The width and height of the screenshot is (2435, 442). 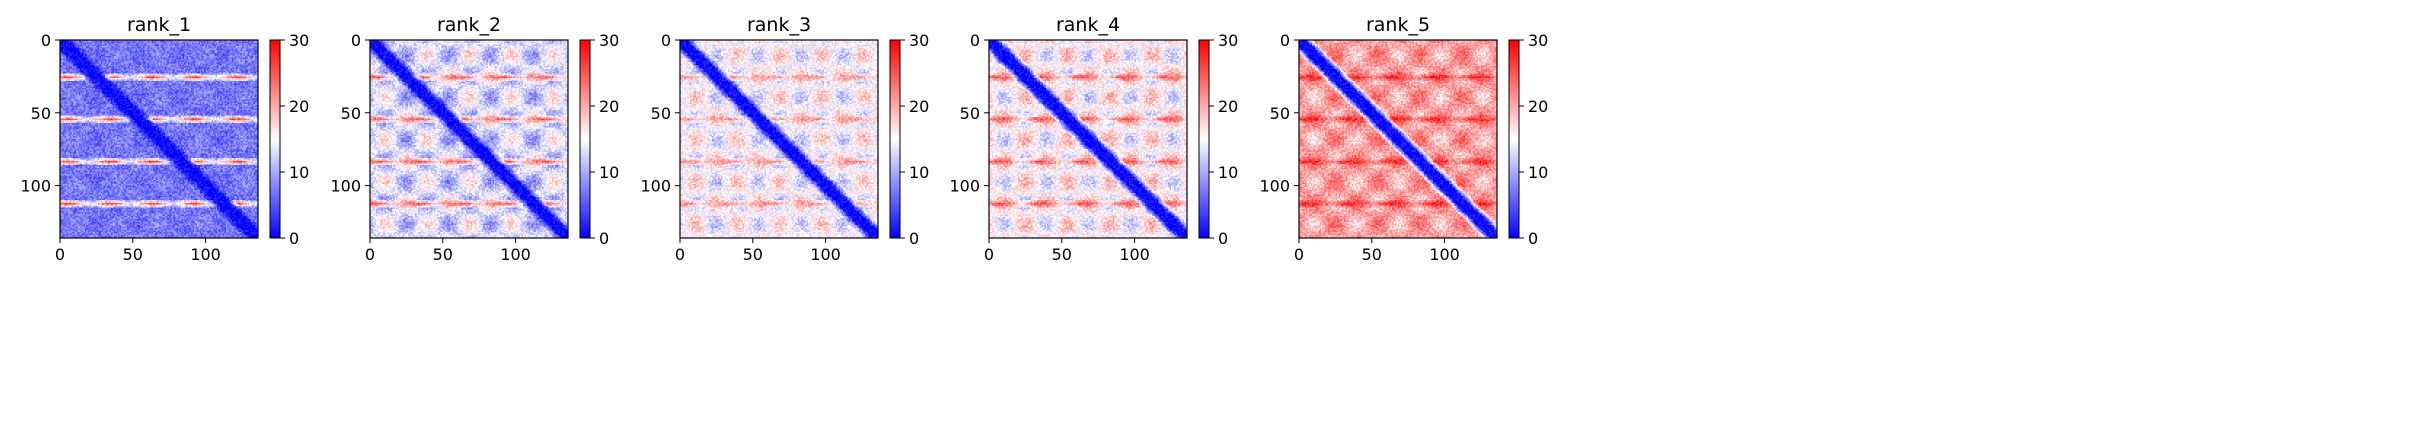 I want to click on panel-title: rank_1, so click(x=159, y=25).